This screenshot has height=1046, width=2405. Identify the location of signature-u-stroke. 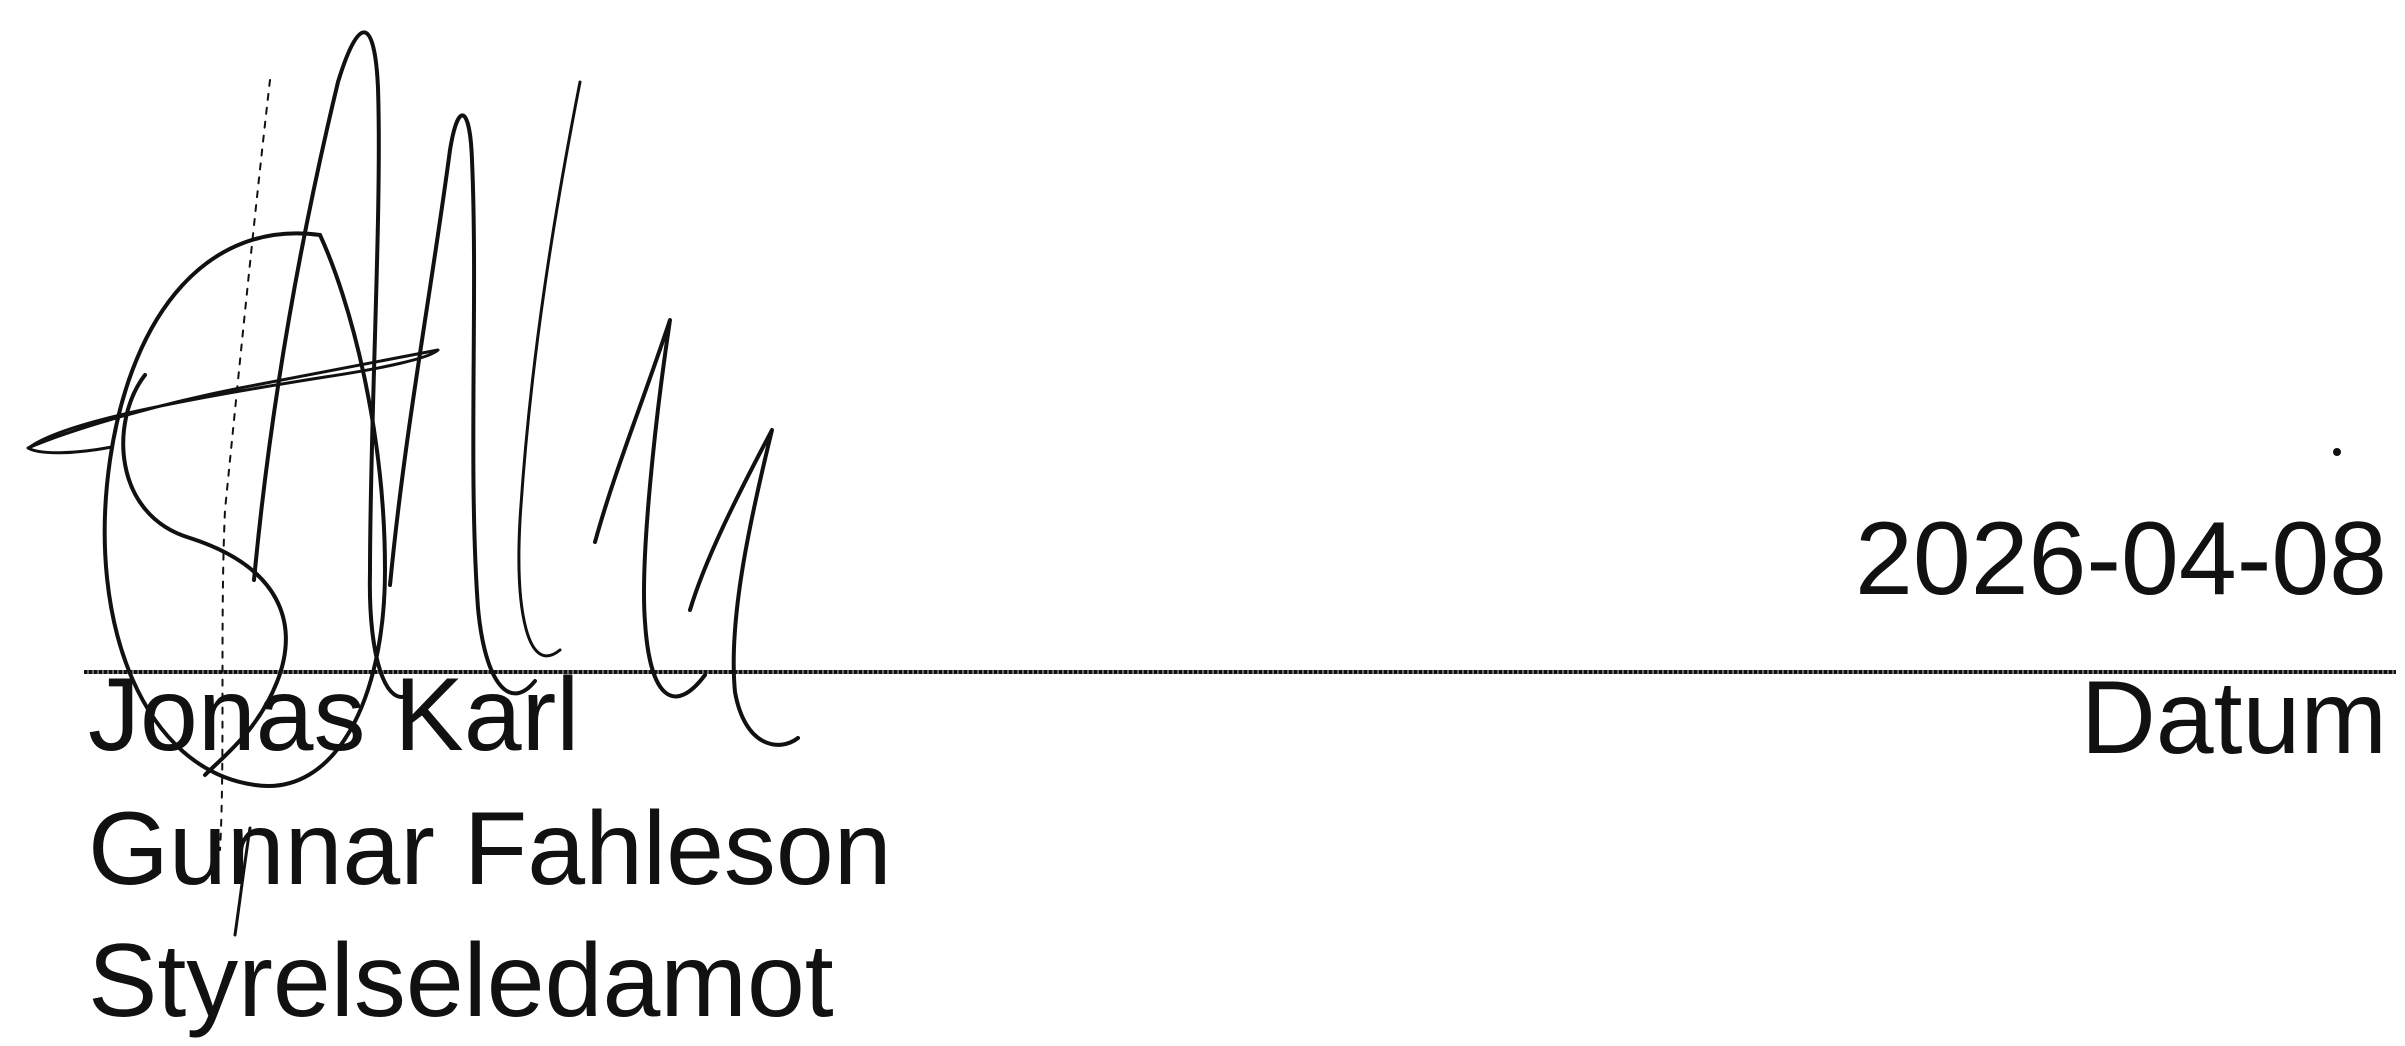
(744, 587).